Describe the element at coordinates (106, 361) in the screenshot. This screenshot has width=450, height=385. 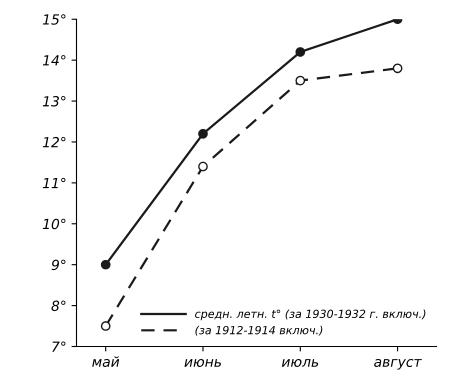
I see `x-tick-label: май` at that location.